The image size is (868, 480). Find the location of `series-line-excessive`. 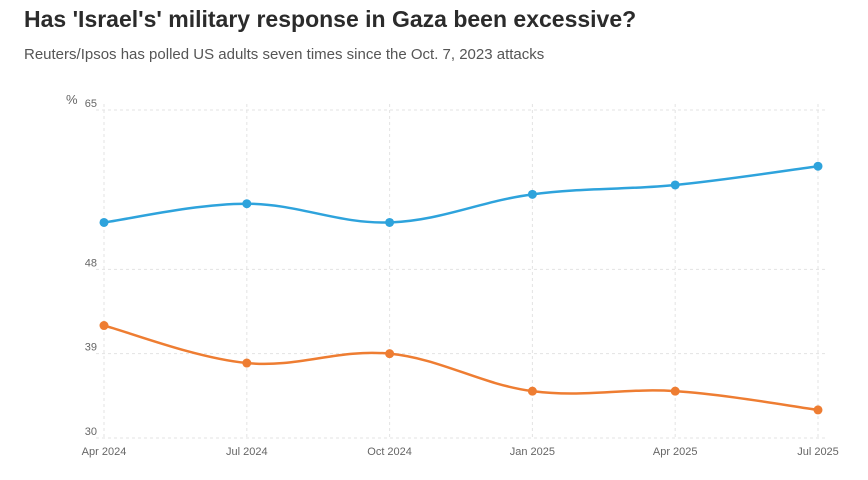

series-line-excessive is located at coordinates (461, 194).